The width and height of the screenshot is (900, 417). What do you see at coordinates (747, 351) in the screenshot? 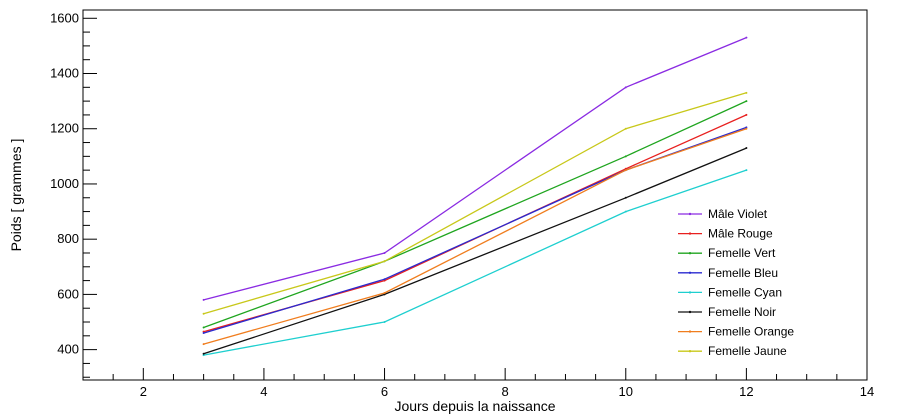
I see `legend-entry: Femelle Jaune` at bounding box center [747, 351].